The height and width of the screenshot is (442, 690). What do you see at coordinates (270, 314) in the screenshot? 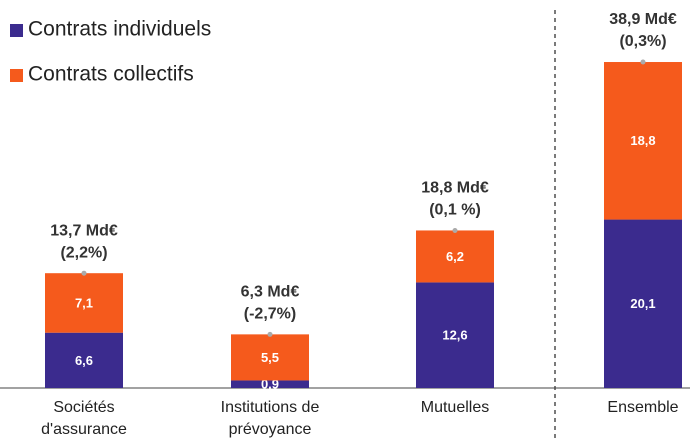
I see `total-change: (-2,7%)` at bounding box center [270, 314].